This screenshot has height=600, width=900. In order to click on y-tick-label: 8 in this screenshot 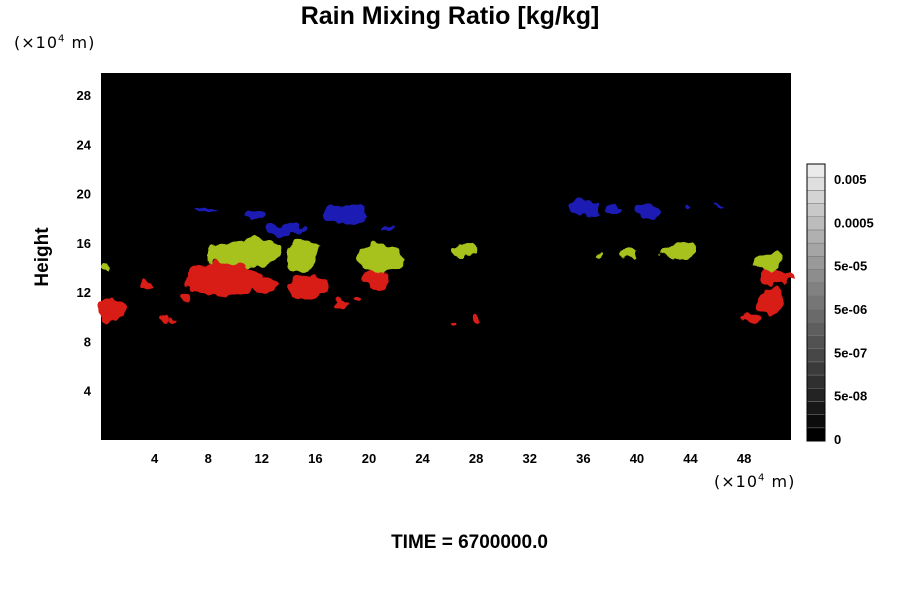, I will do `click(87, 341)`.